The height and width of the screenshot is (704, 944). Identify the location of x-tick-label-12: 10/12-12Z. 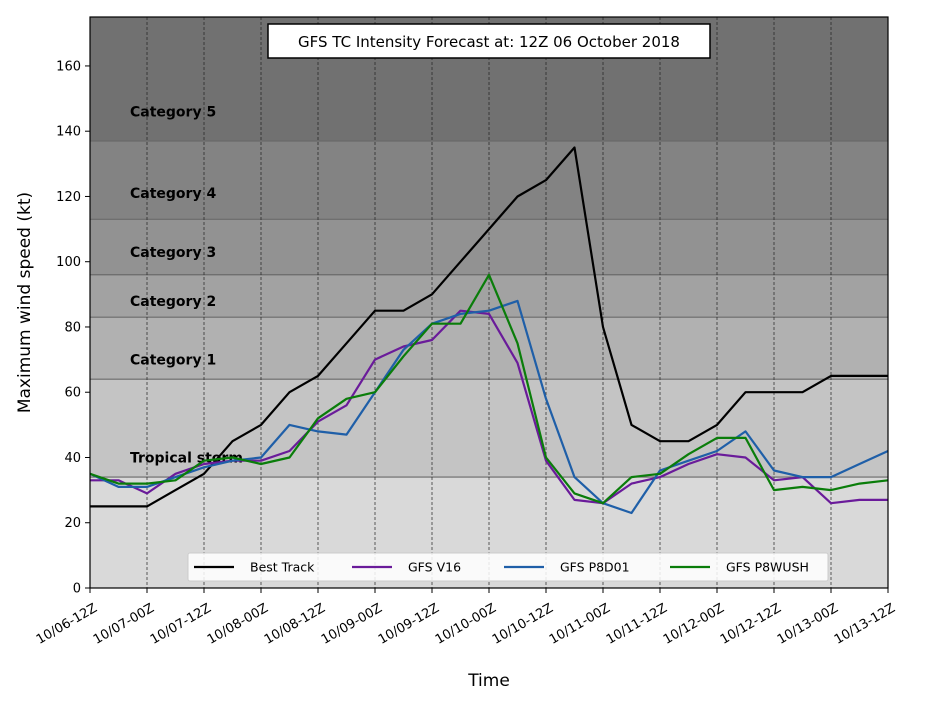
(751, 624).